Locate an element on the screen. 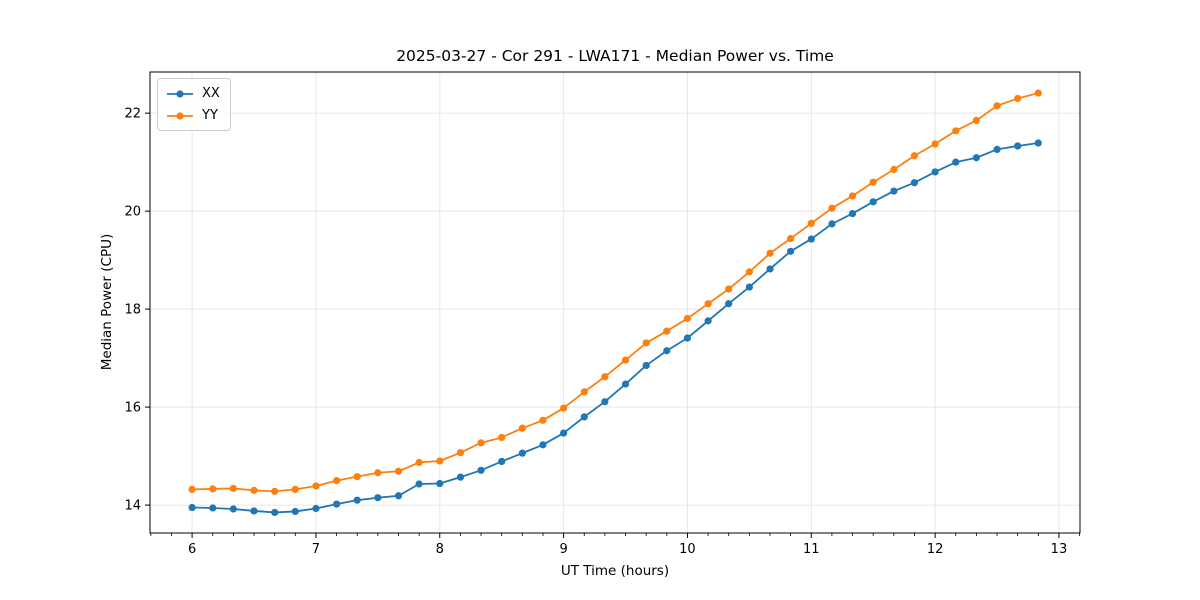  y-tick-label: 20 is located at coordinates (132, 212).